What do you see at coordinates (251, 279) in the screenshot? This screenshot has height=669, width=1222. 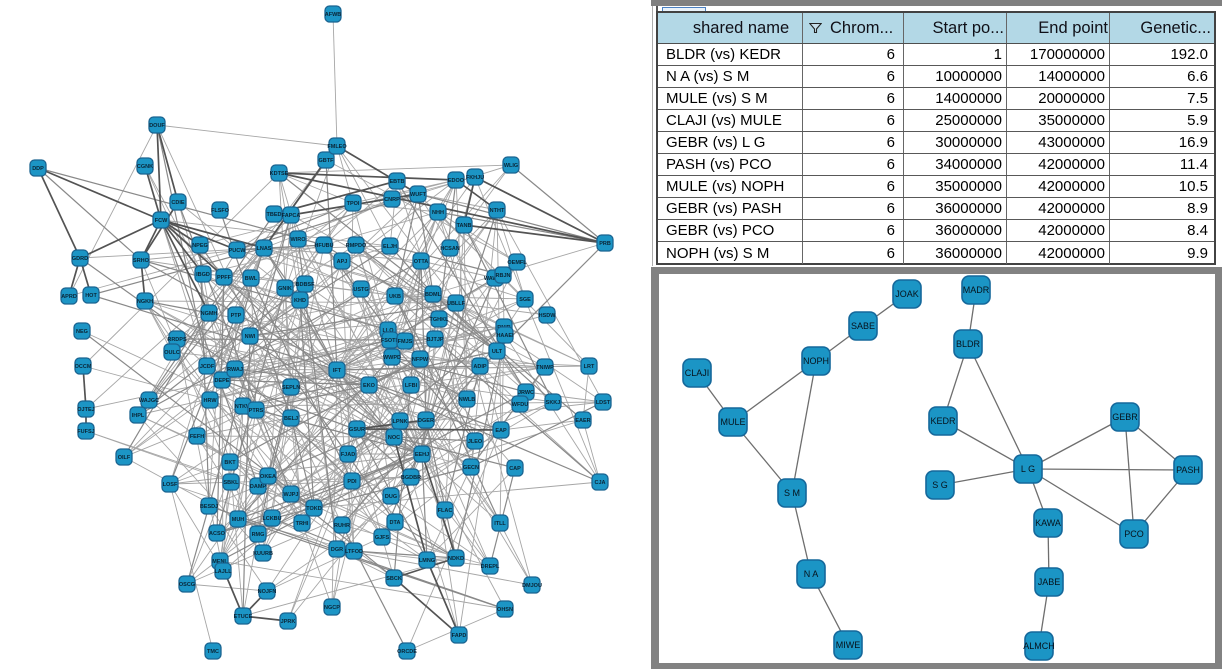 I see `svg-text: BWL` at bounding box center [251, 279].